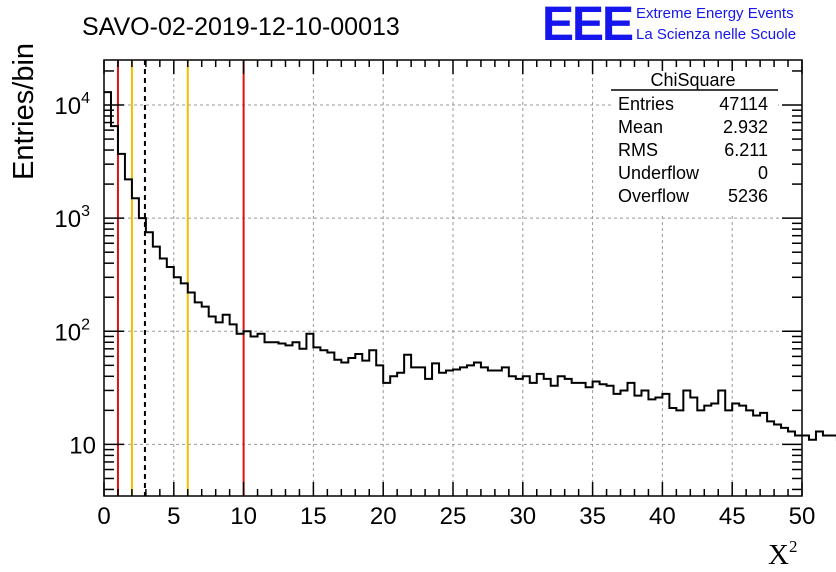  Describe the element at coordinates (640, 127) in the screenshot. I see `stats-row-label: Mean` at that location.